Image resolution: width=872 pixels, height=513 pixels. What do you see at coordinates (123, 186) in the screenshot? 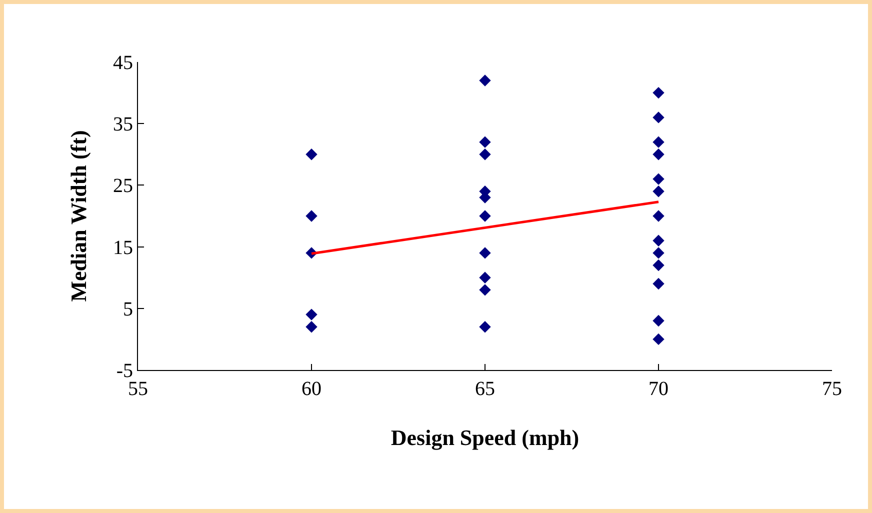
I see `y-tick-label: 25` at bounding box center [123, 186].